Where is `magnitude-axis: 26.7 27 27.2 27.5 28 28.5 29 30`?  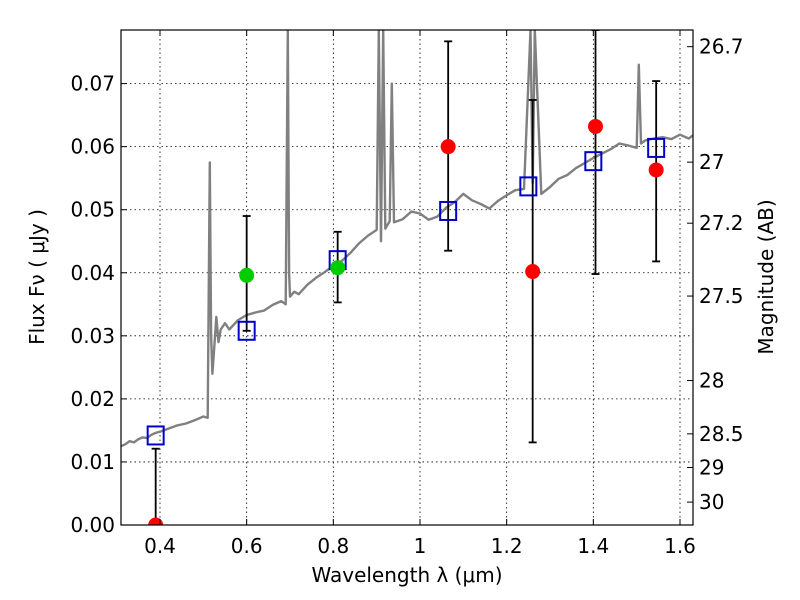 magnitude-axis: 26.7 27 27.2 27.5 28 28.5 29 30 is located at coordinates (715, 274).